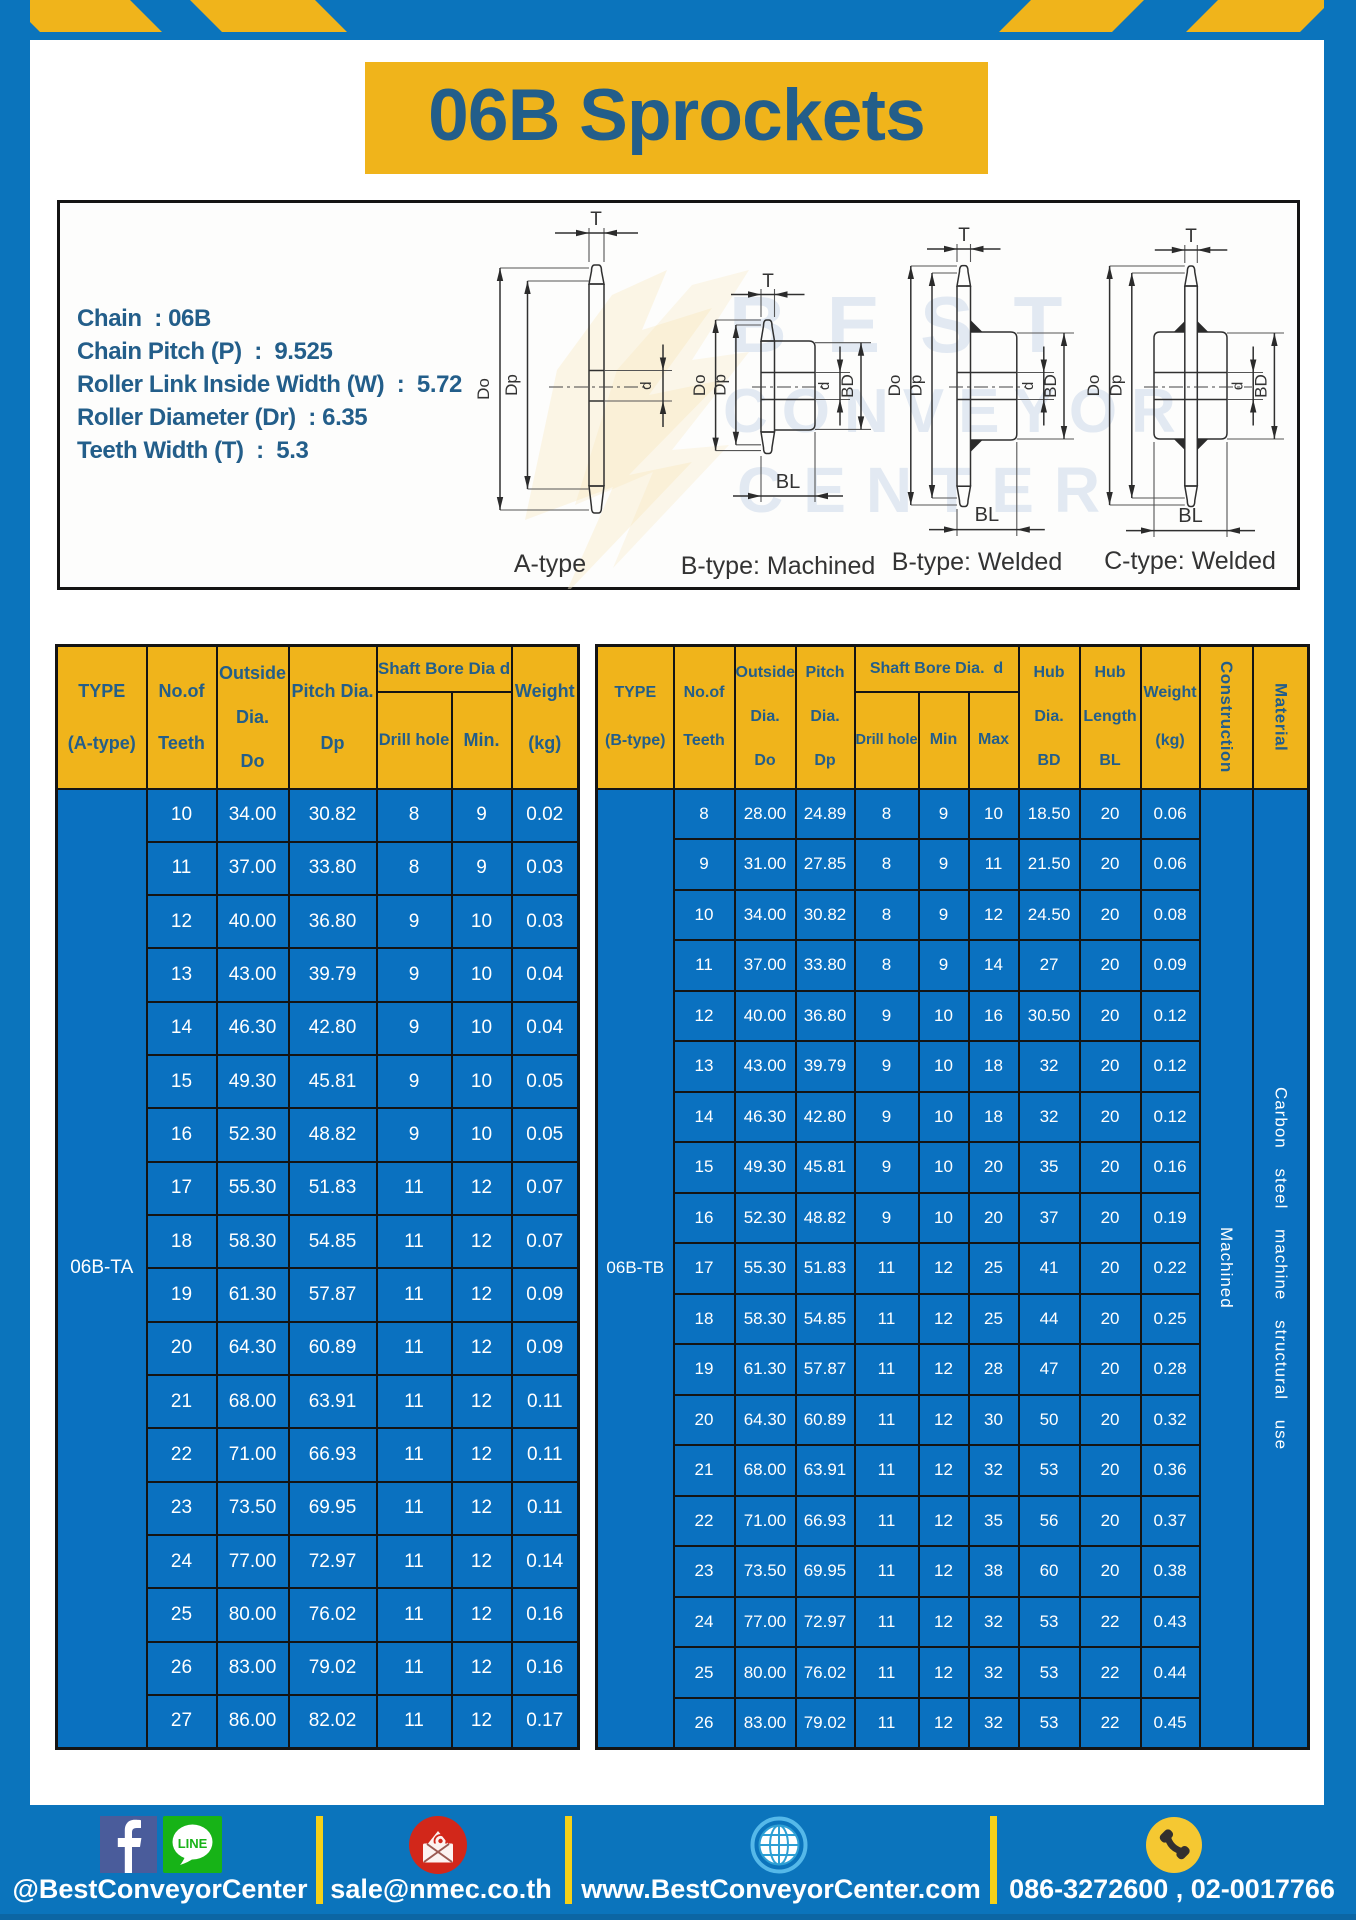 The height and width of the screenshot is (1920, 1356). I want to click on svg-text: LINE, so click(193, 1843).